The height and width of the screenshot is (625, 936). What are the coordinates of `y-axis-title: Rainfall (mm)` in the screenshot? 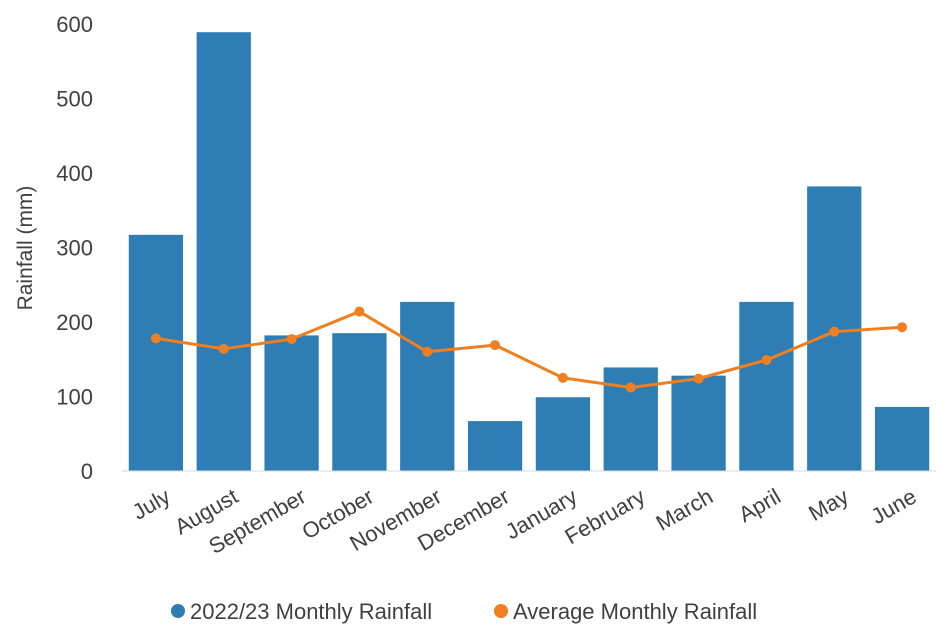 It's located at (25, 248).